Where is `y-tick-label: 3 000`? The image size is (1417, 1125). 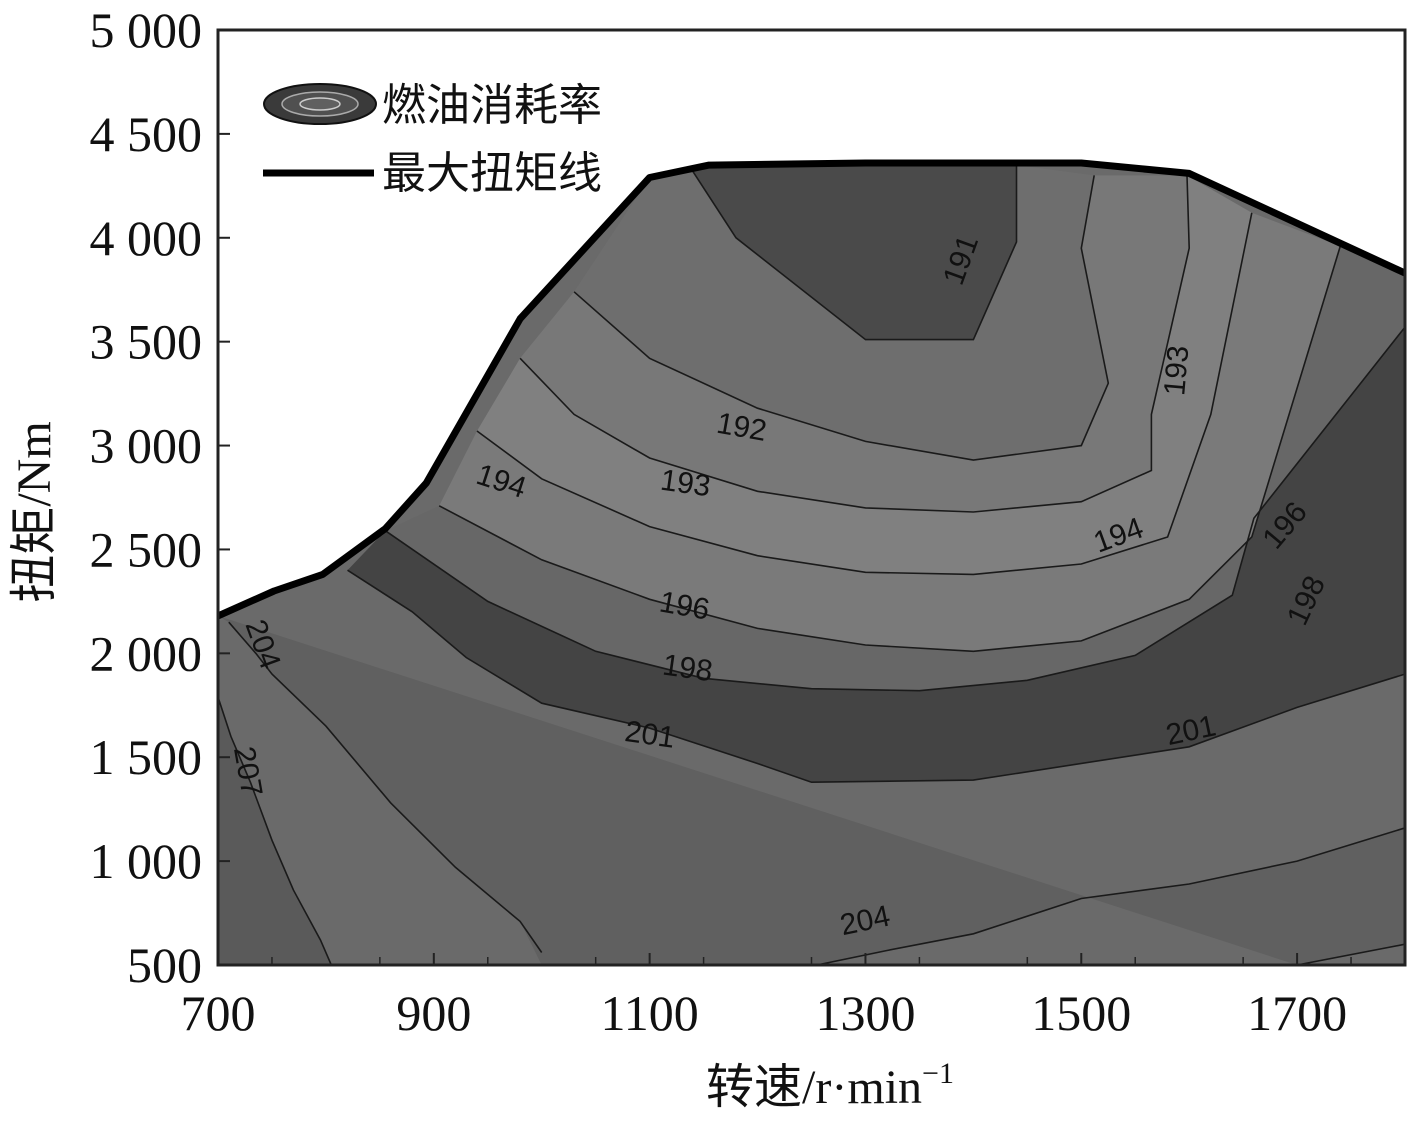
y-tick-label: 3 000 is located at coordinates (146, 446).